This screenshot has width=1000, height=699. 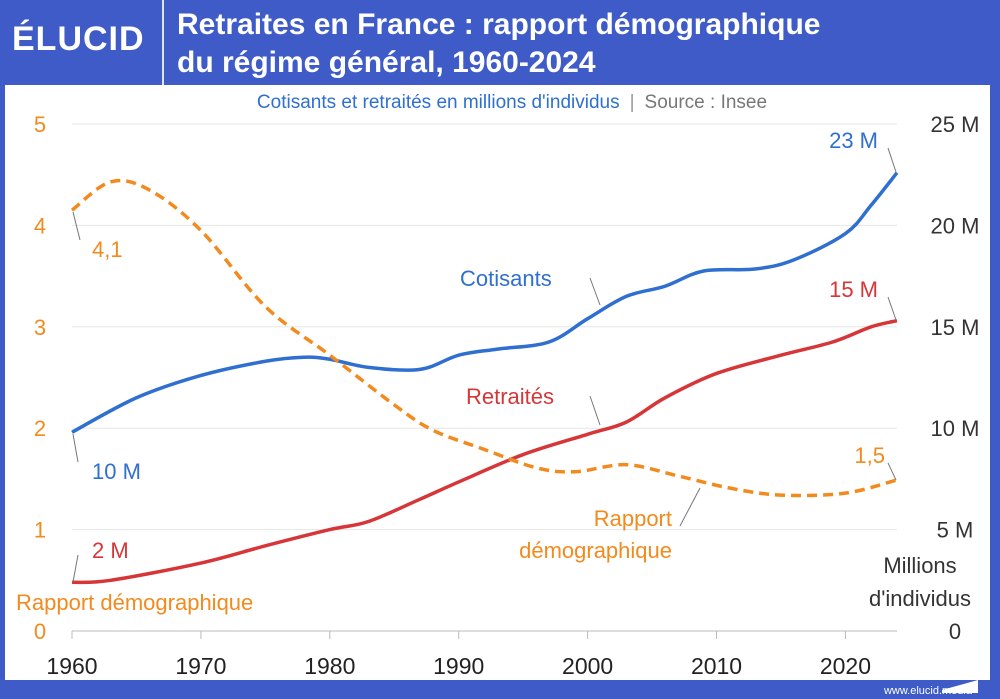 I want to click on series-label-cotisants: Cotisants, so click(x=506, y=278).